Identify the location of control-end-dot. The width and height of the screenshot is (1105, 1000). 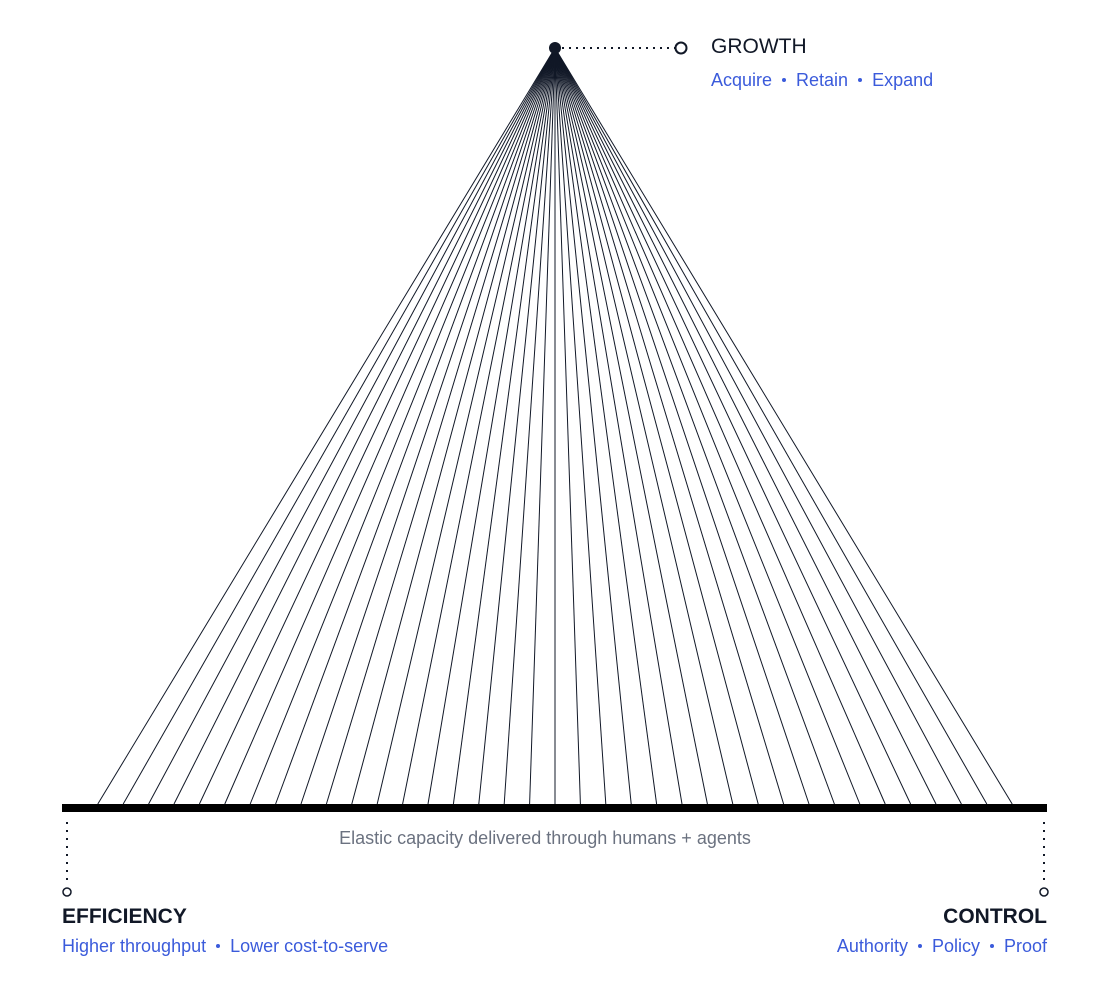
(1044, 892).